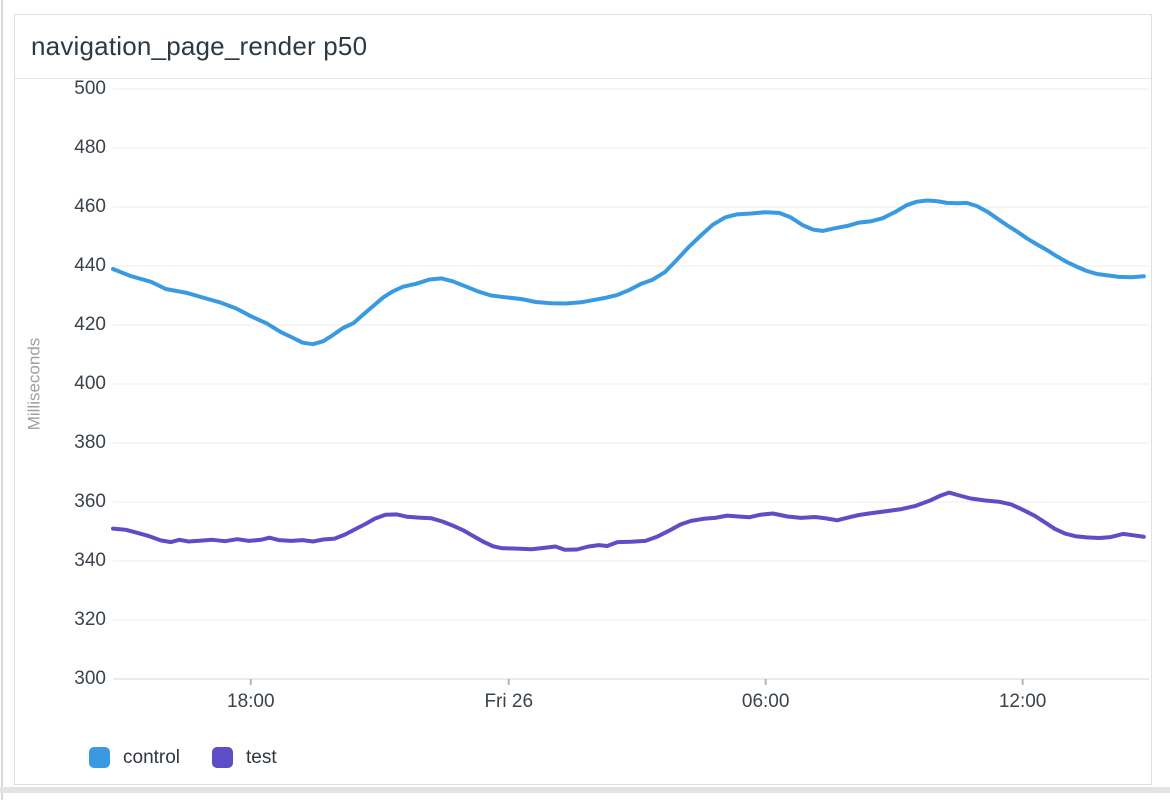 The width and height of the screenshot is (1170, 800). Describe the element at coordinates (99, 757) in the screenshot. I see `legend-swatch-control` at that location.